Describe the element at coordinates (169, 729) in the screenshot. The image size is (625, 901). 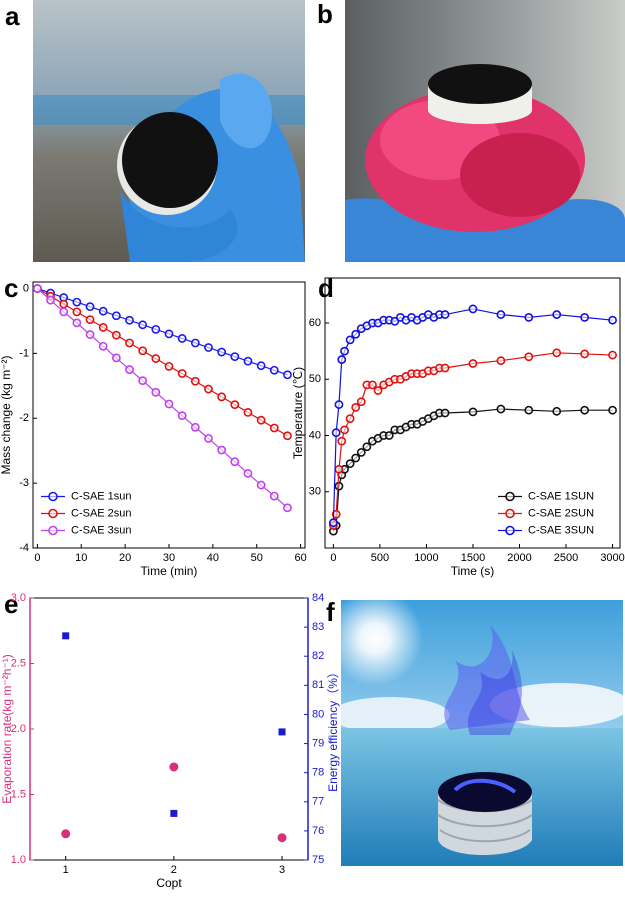
I see `plot-frame` at that location.